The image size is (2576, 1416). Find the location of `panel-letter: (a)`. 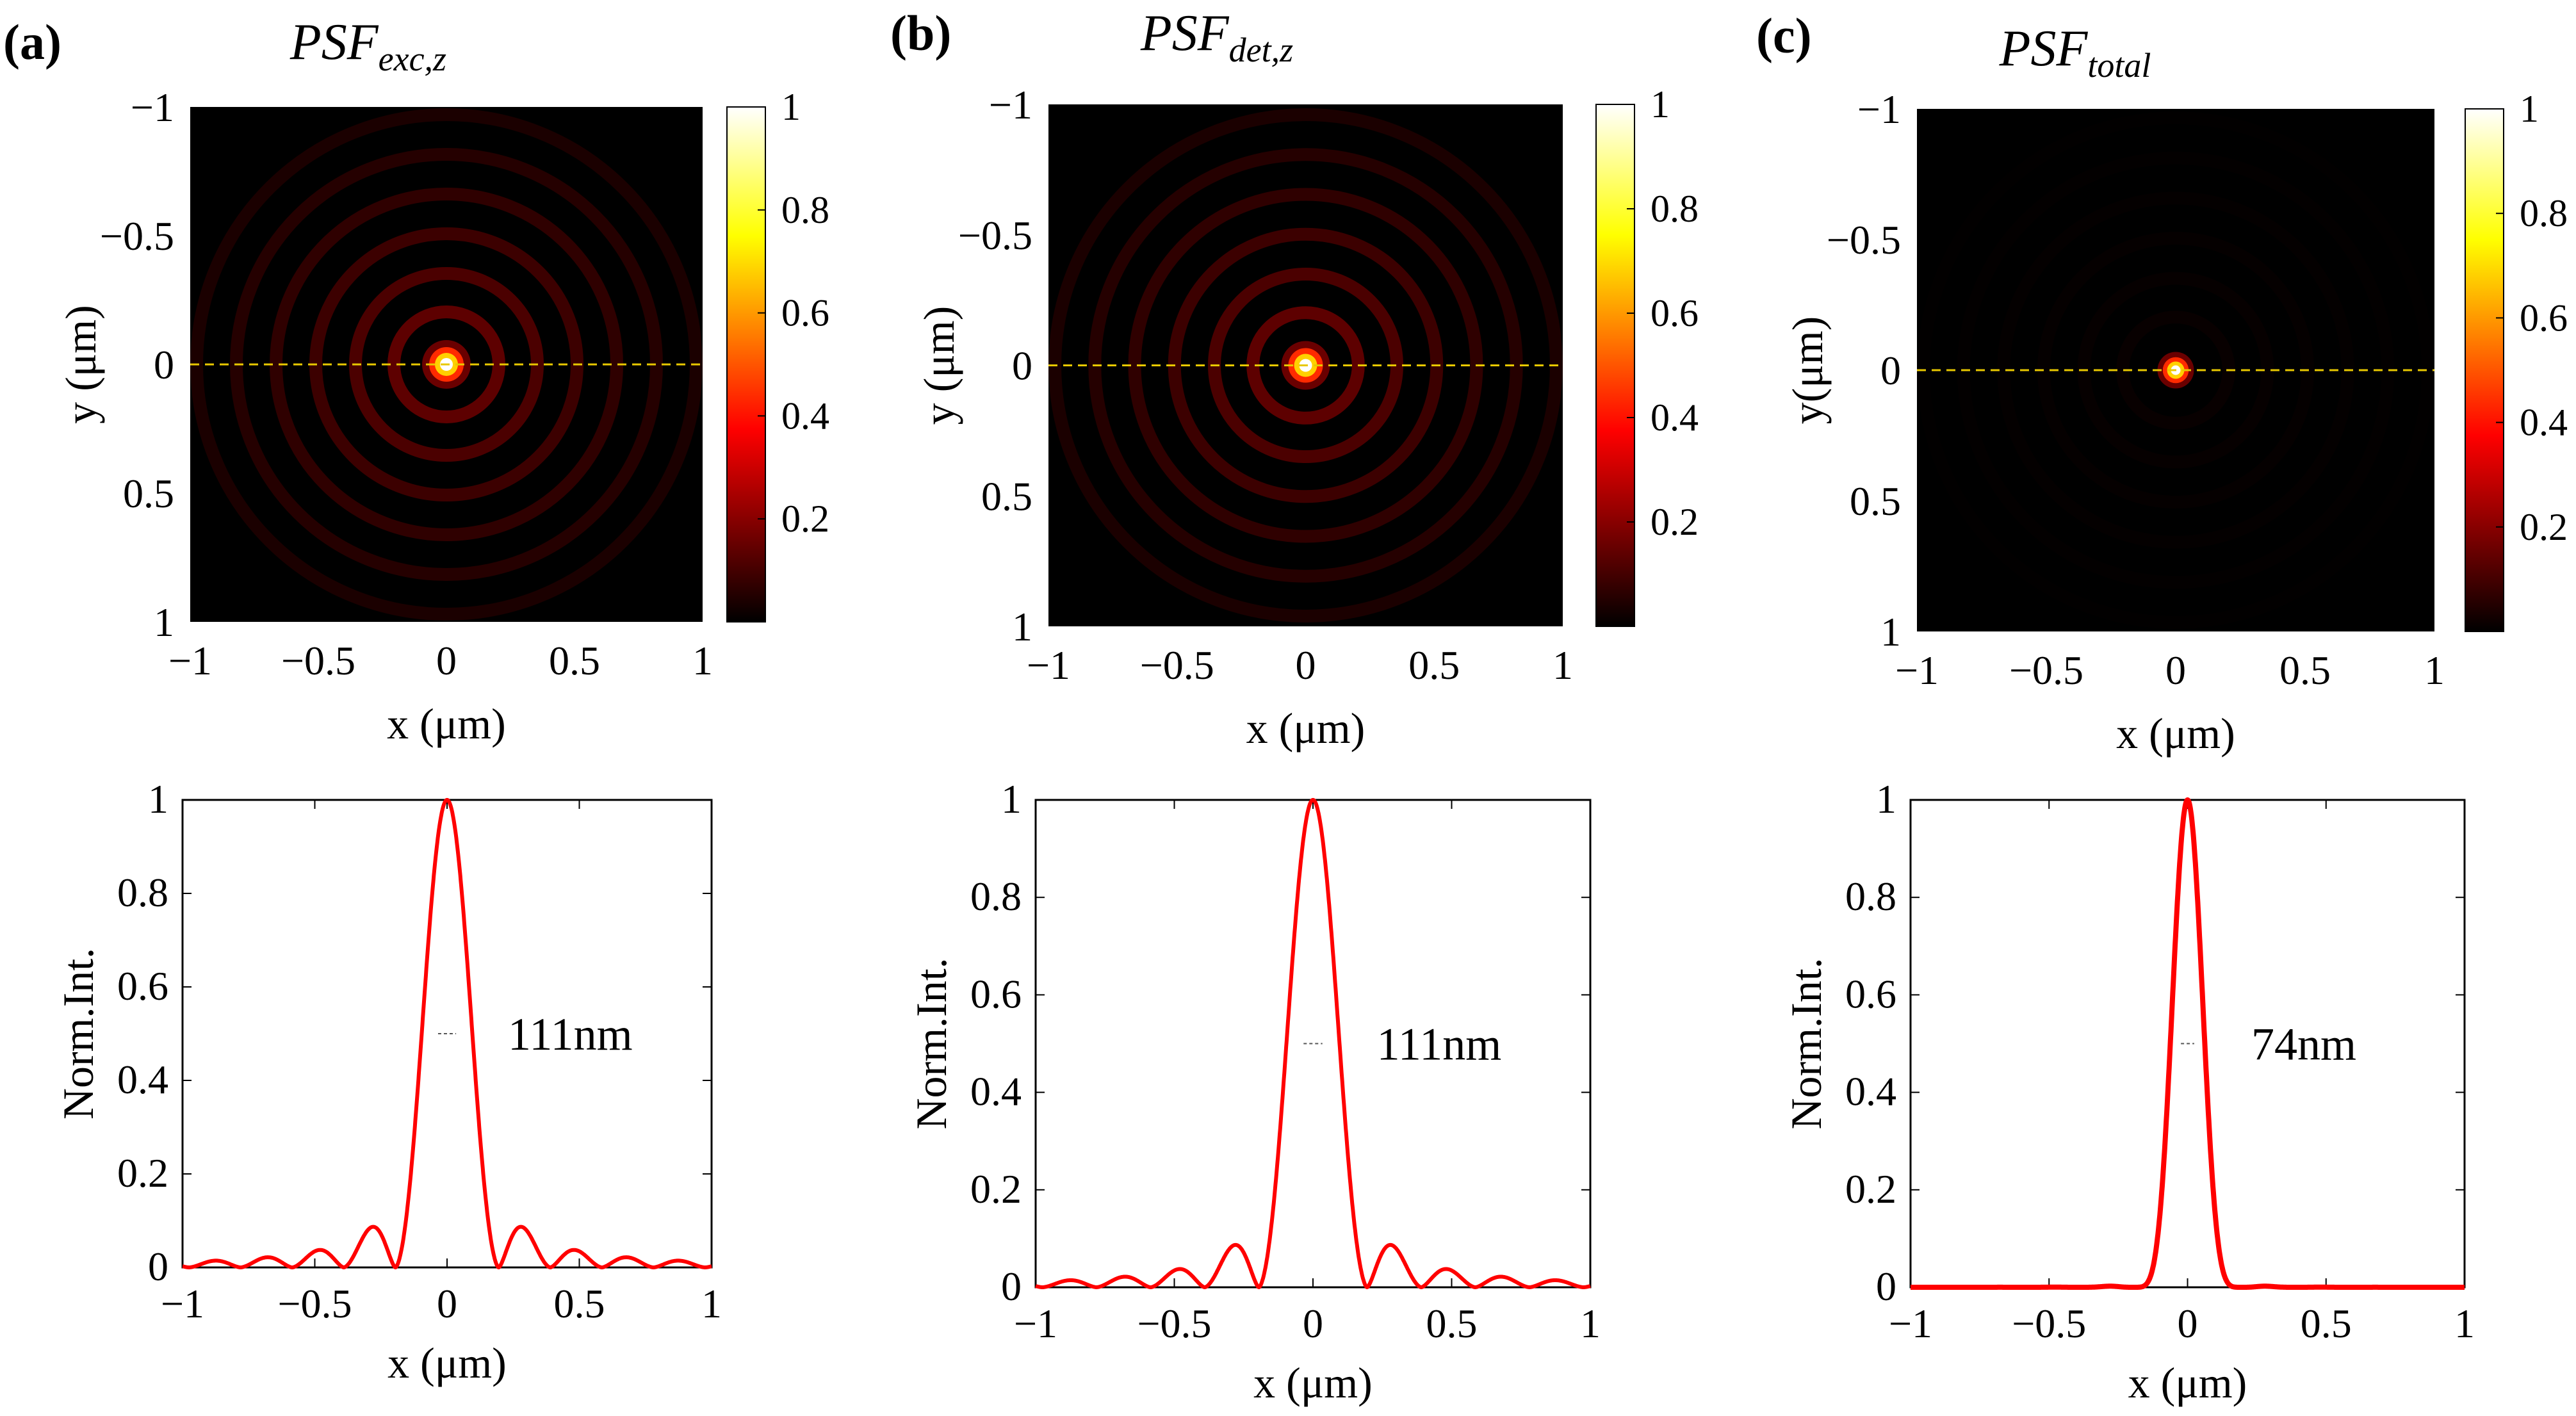

panel-letter: (a) is located at coordinates (32, 42).